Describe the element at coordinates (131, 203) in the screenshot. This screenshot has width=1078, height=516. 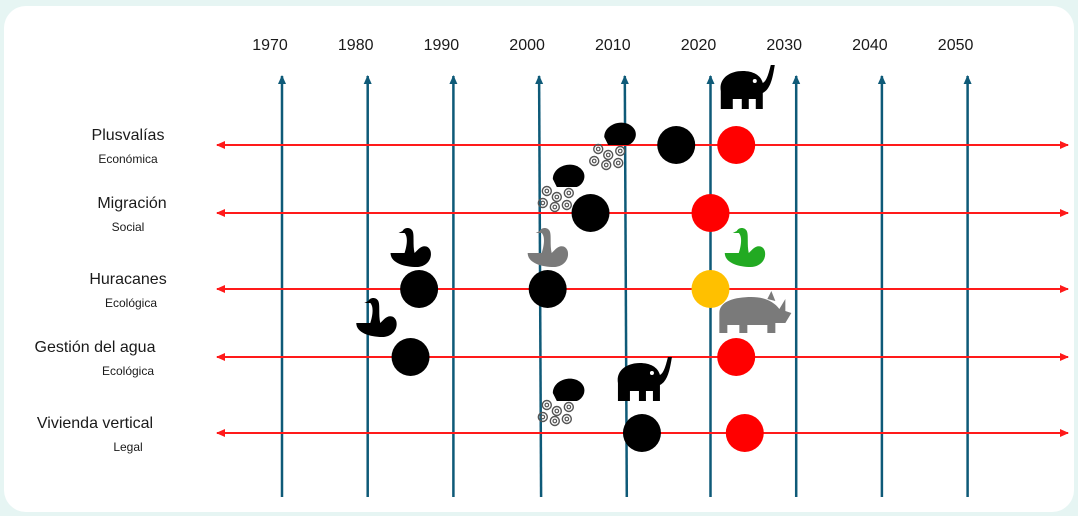
I see `row-label: Migración` at that location.